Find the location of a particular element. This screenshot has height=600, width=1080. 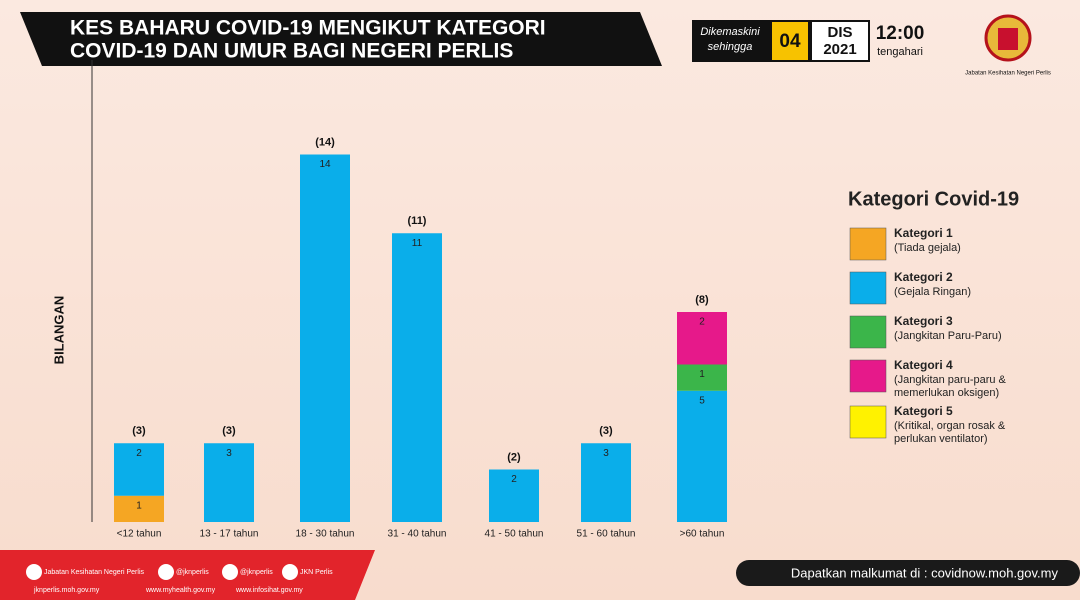

legend-title: Kategori Covid-19 is located at coordinates (933, 199).